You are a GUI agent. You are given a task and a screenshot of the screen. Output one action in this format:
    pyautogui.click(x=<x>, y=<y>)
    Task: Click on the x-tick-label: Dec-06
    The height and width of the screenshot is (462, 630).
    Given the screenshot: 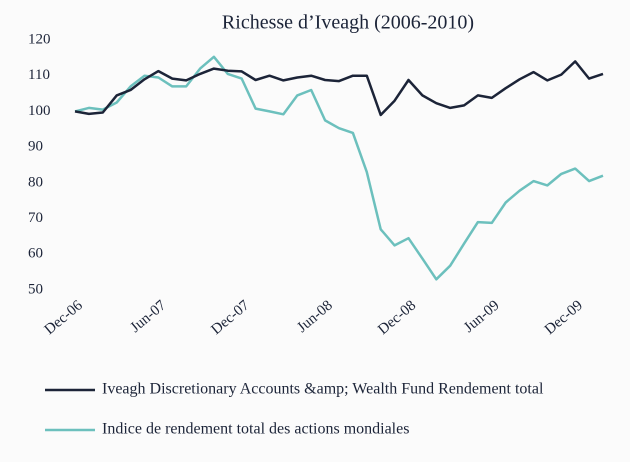 What is the action you would take?
    pyautogui.click(x=64, y=317)
    